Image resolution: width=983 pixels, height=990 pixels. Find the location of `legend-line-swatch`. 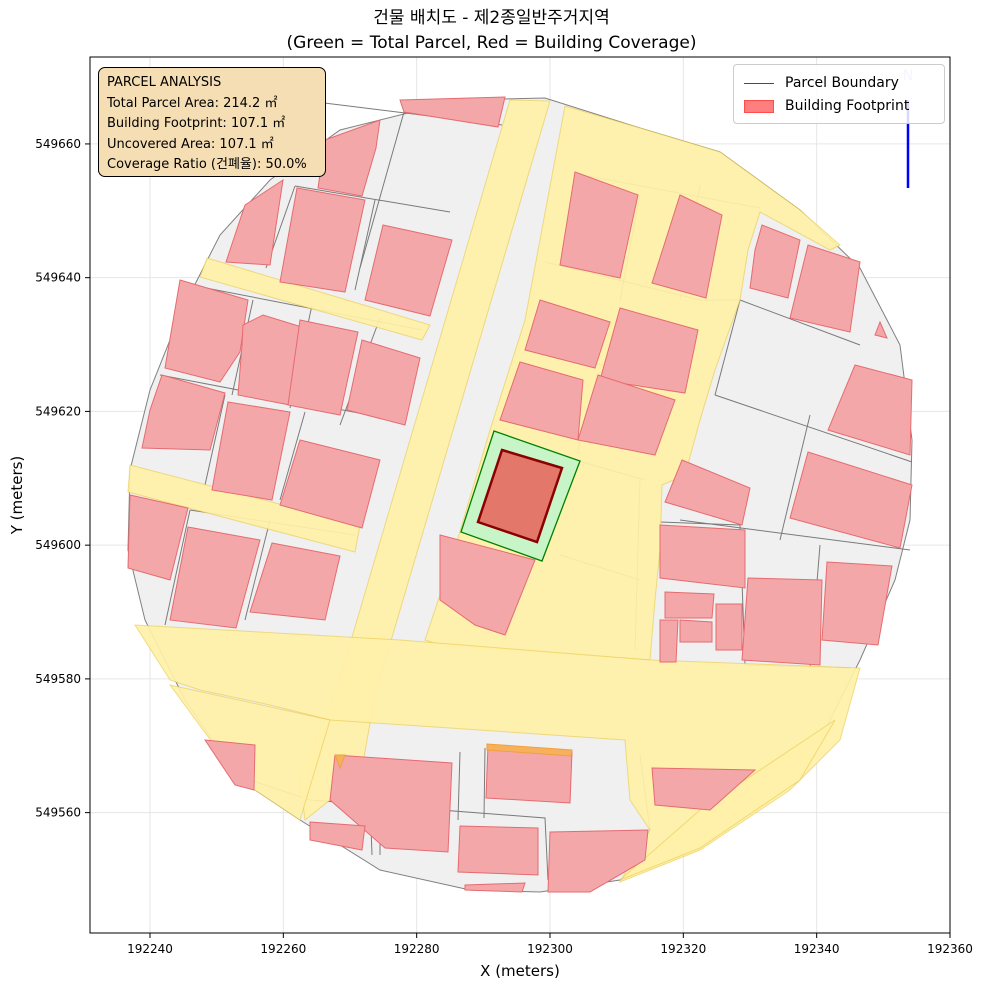

legend-line-swatch is located at coordinates (759, 83).